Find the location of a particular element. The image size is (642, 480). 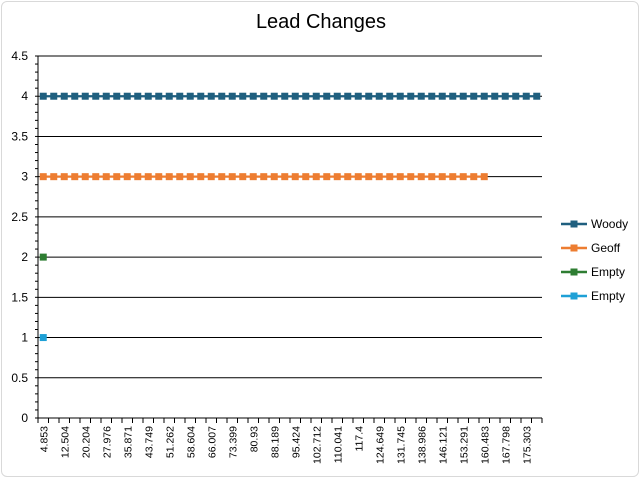

x-tick-label: 102.712 is located at coordinates (317, 445).